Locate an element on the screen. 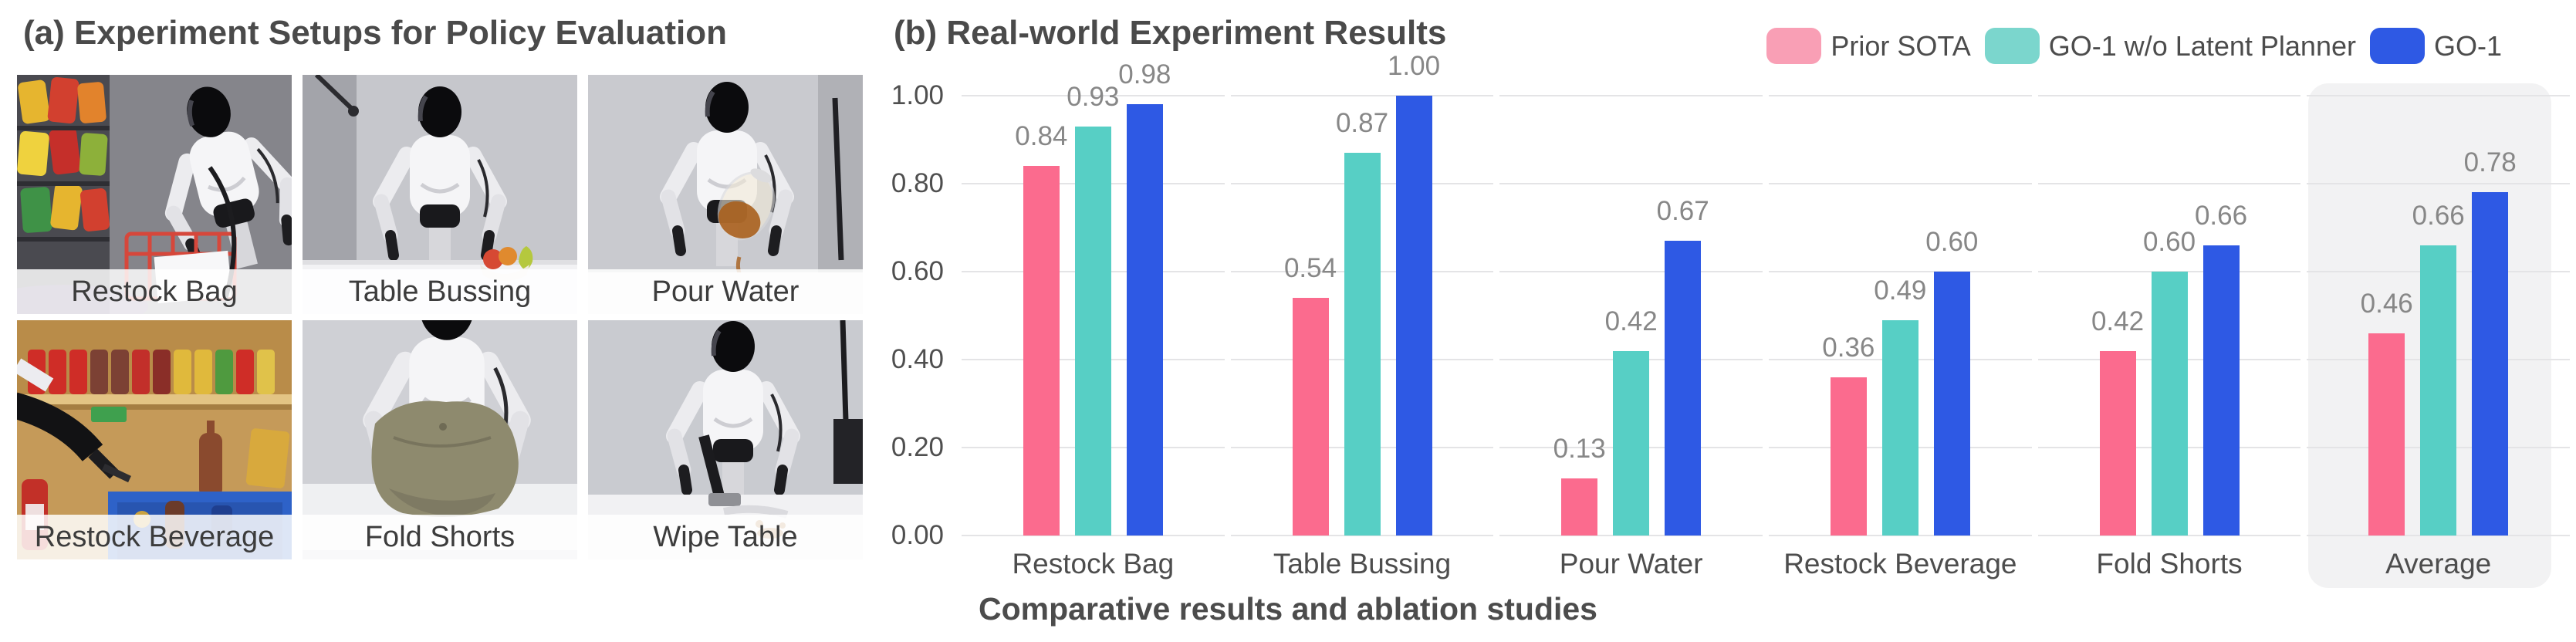 This screenshot has height=642, width=2576. chart-panel-average: 0.46 0.66 0.78 Average is located at coordinates (2439, 335).